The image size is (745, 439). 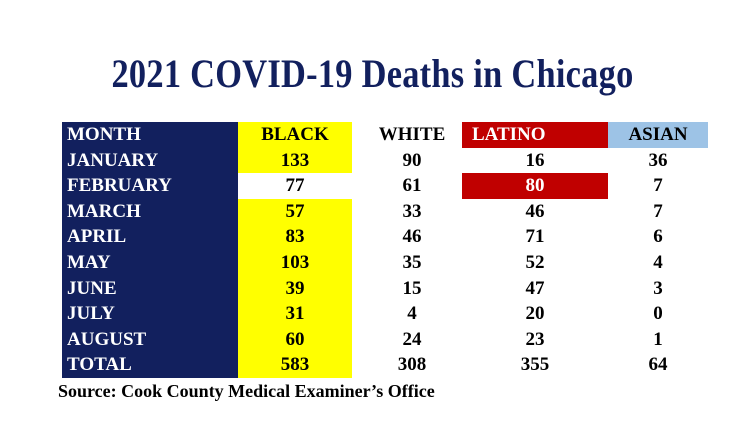 What do you see at coordinates (412, 365) in the screenshot?
I see `white-total: 308` at bounding box center [412, 365].